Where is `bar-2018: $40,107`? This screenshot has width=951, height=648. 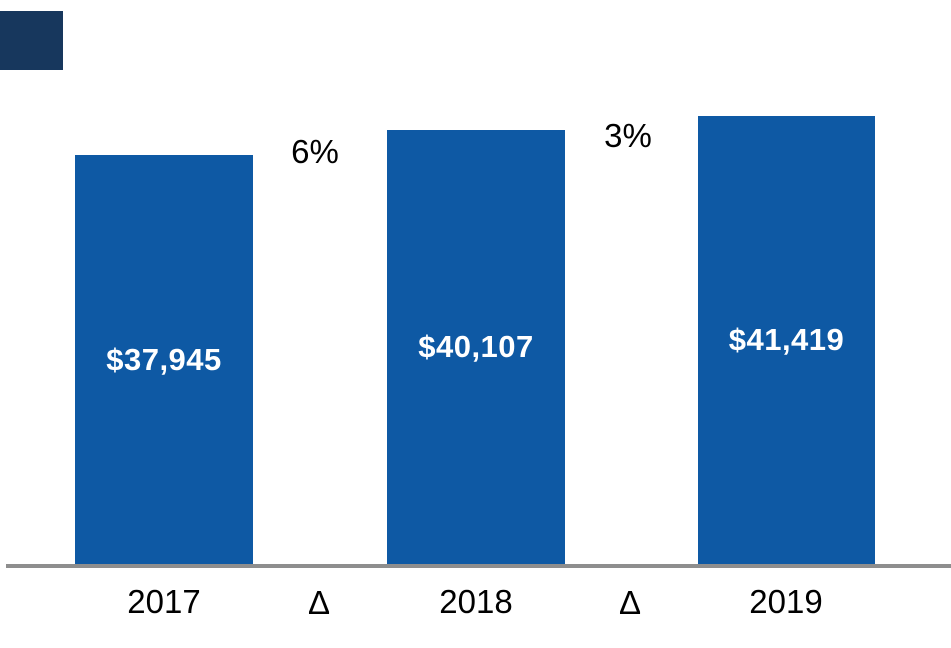 bar-2018: $40,107 is located at coordinates (476, 347).